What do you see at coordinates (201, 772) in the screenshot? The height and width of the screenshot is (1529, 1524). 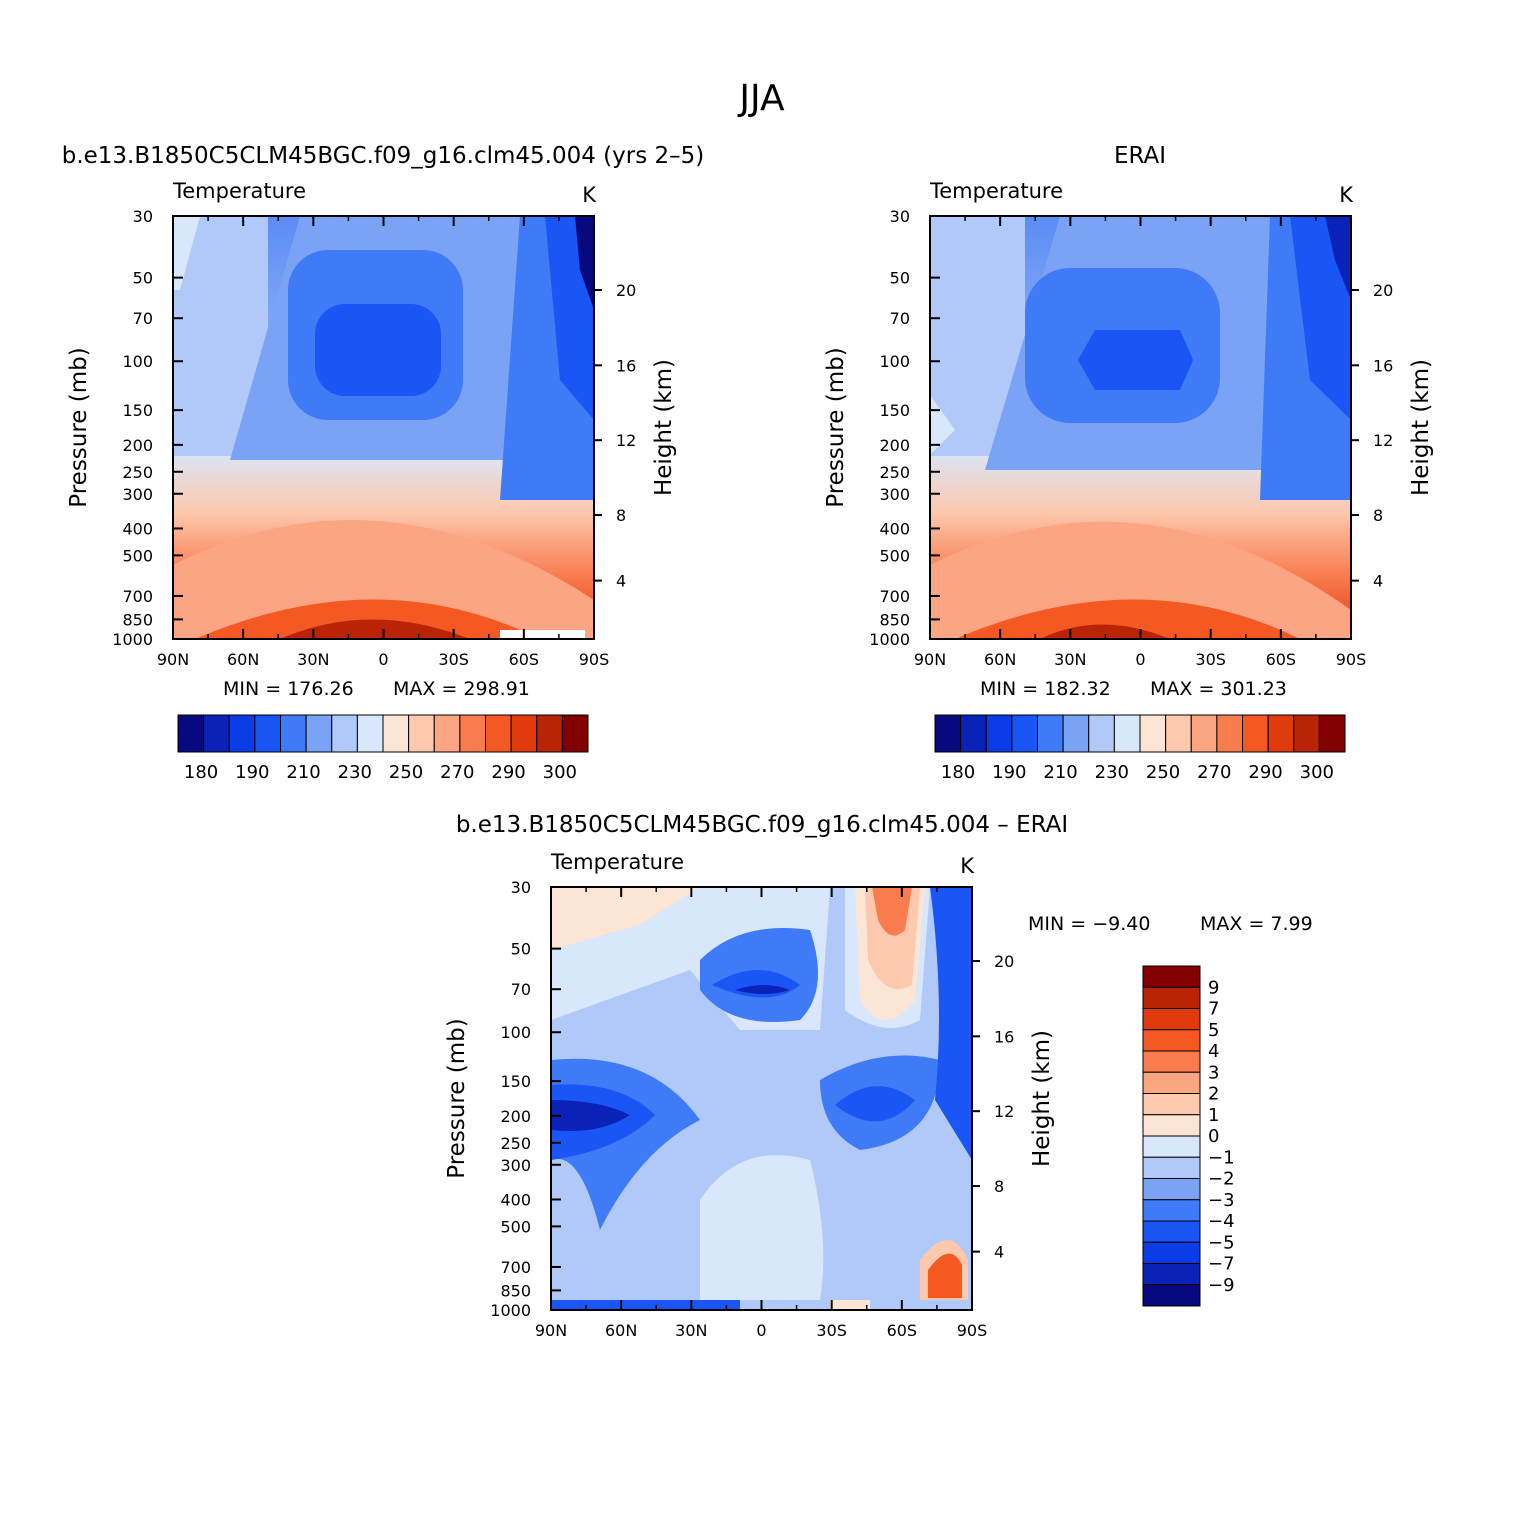 I see `colorbar-label: 180` at bounding box center [201, 772].